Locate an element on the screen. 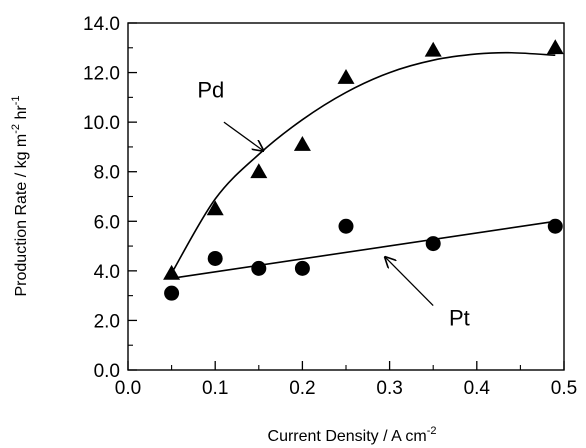 The height and width of the screenshot is (448, 586). annotation-label-pt: Pt is located at coordinates (459, 317).